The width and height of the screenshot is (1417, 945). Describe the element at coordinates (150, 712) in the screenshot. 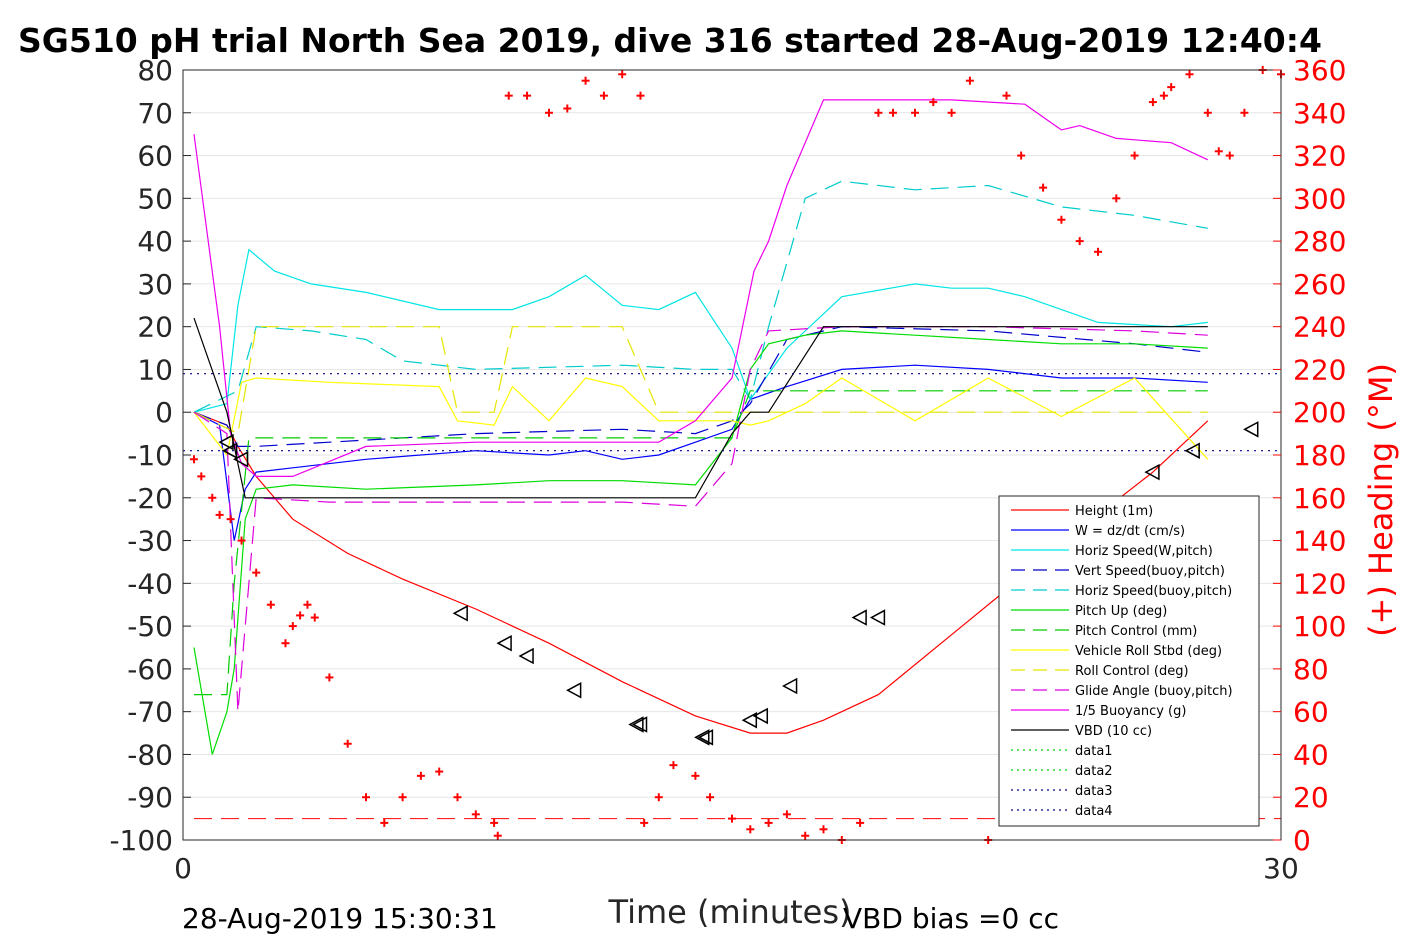

I see `y-tick-label: -70` at that location.